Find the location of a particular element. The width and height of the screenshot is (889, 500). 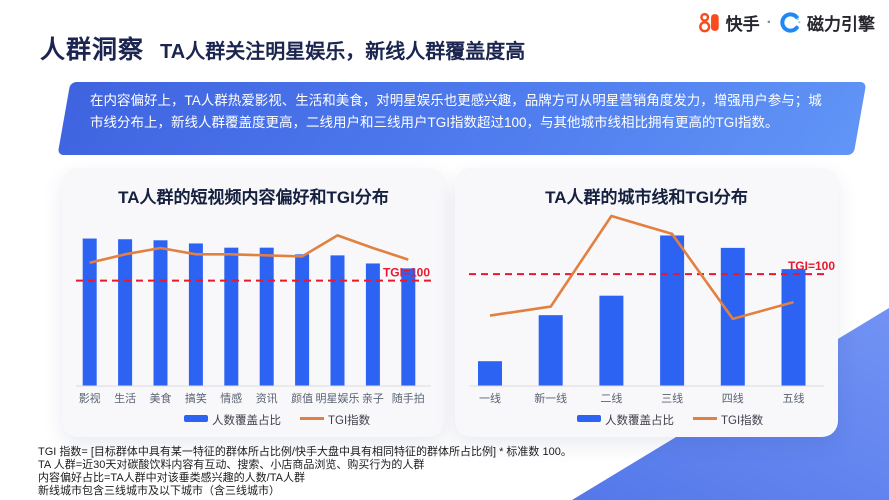

x-axis-label-7: 明星娱乐 is located at coordinates (338, 398).